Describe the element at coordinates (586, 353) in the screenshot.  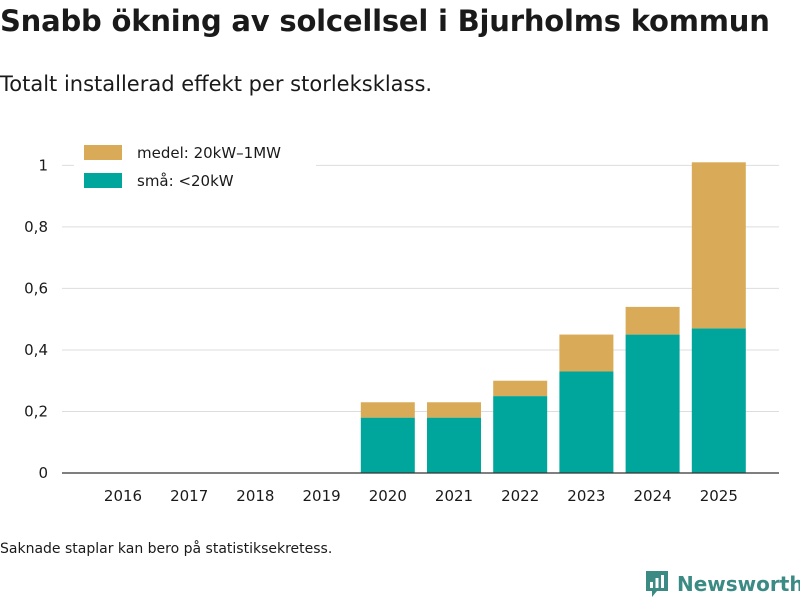
I see `bar-medium-2023` at that location.